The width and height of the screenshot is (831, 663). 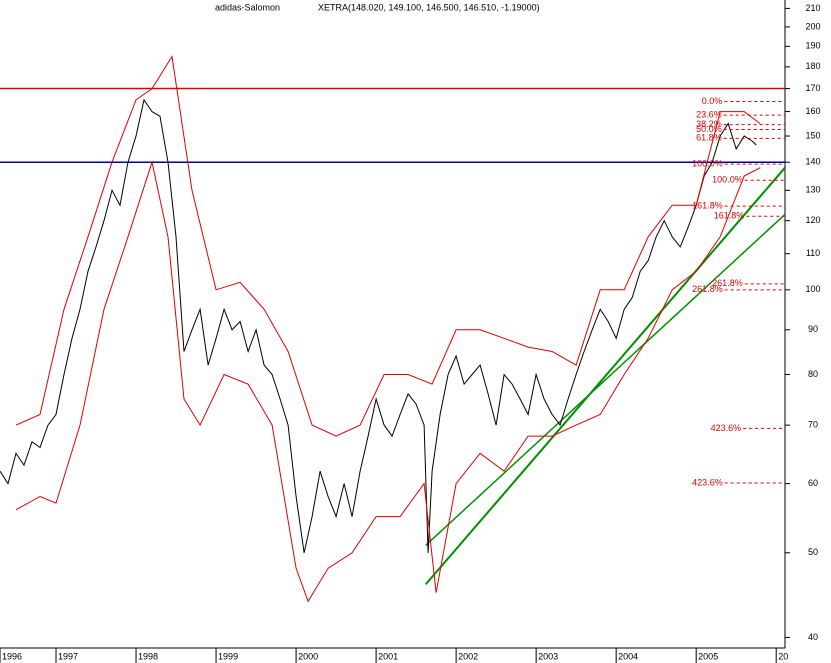 What do you see at coordinates (148, 656) in the screenshot?
I see `x-tick-label: 1998` at bounding box center [148, 656].